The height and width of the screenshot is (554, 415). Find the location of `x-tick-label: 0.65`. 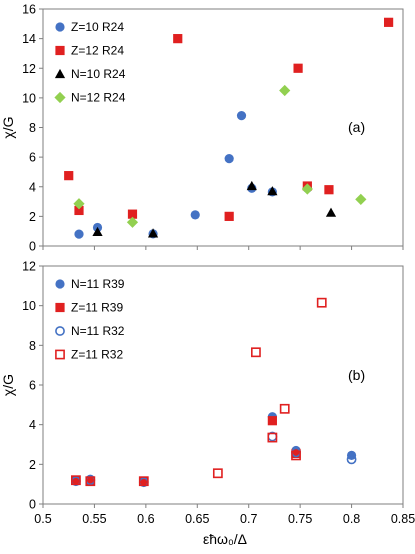

x-tick-label: 0.65 is located at coordinates (197, 519).